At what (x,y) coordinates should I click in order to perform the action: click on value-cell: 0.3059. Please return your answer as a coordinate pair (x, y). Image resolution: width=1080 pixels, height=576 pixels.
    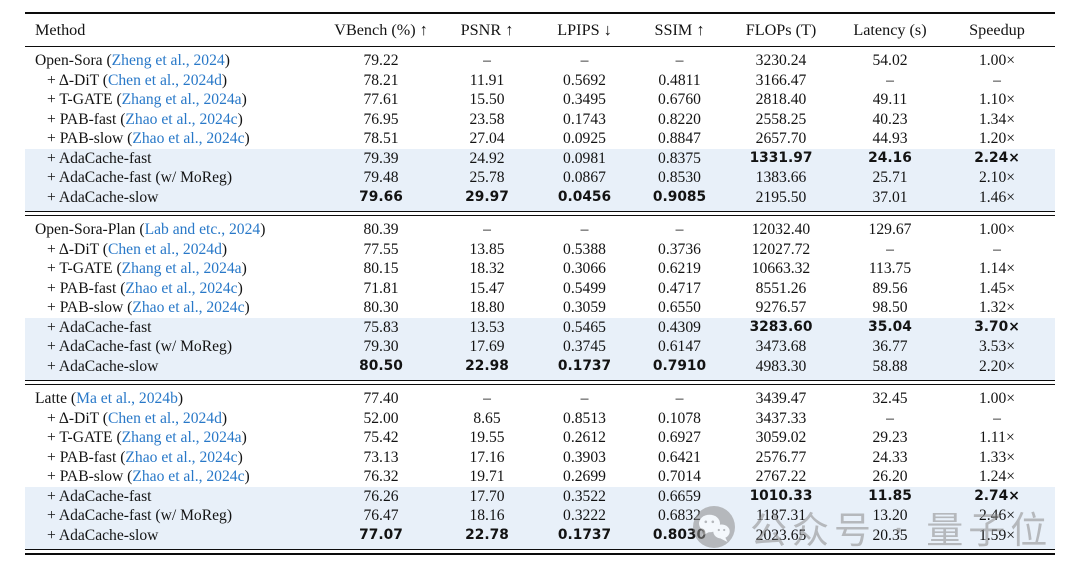
    Looking at the image, I should click on (584, 307).